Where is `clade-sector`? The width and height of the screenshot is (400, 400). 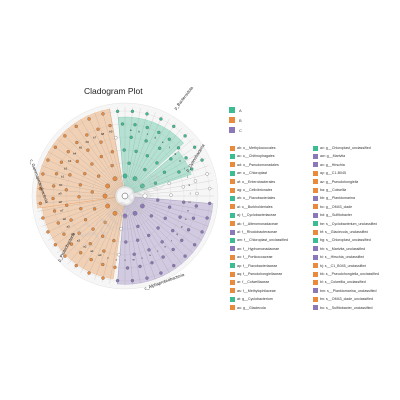
clade-sector is located at coordinates (151, 153).